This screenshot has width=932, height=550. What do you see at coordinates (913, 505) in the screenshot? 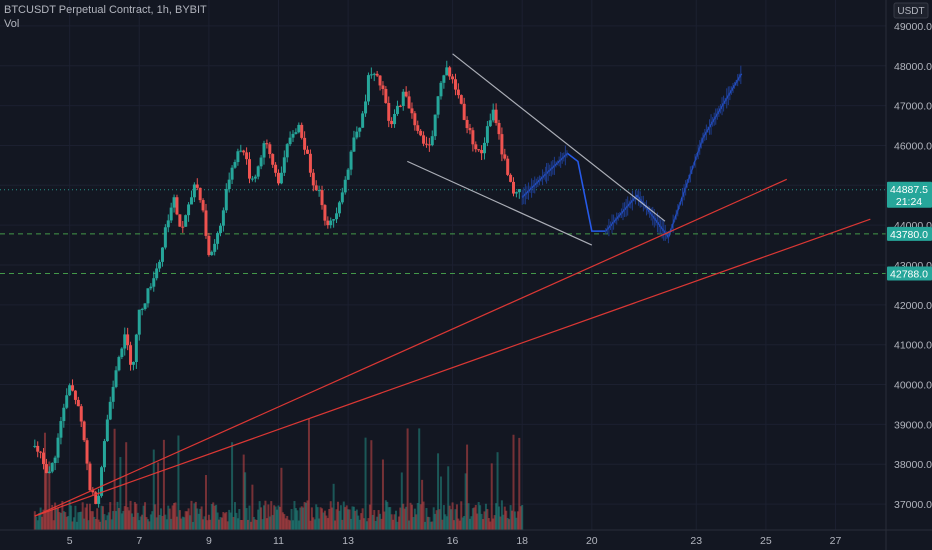
I see `y-tick-label: 37000.0` at bounding box center [913, 505].